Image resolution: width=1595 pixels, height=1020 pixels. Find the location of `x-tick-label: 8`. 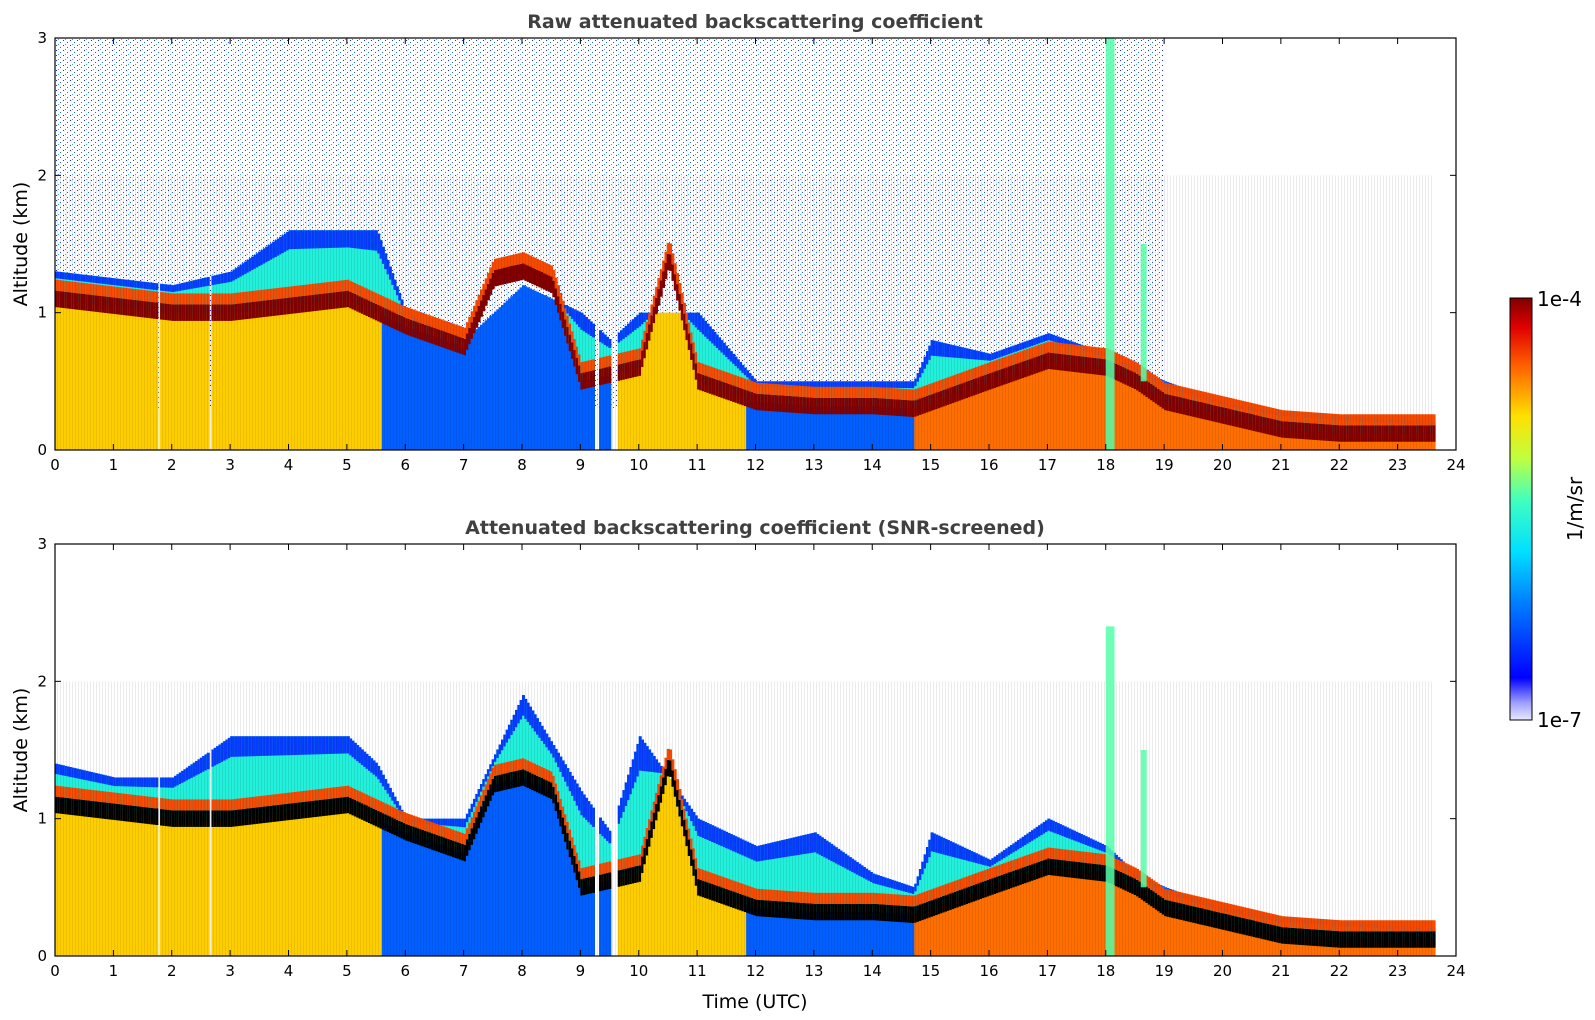

x-tick-label: 8 is located at coordinates (522, 465).